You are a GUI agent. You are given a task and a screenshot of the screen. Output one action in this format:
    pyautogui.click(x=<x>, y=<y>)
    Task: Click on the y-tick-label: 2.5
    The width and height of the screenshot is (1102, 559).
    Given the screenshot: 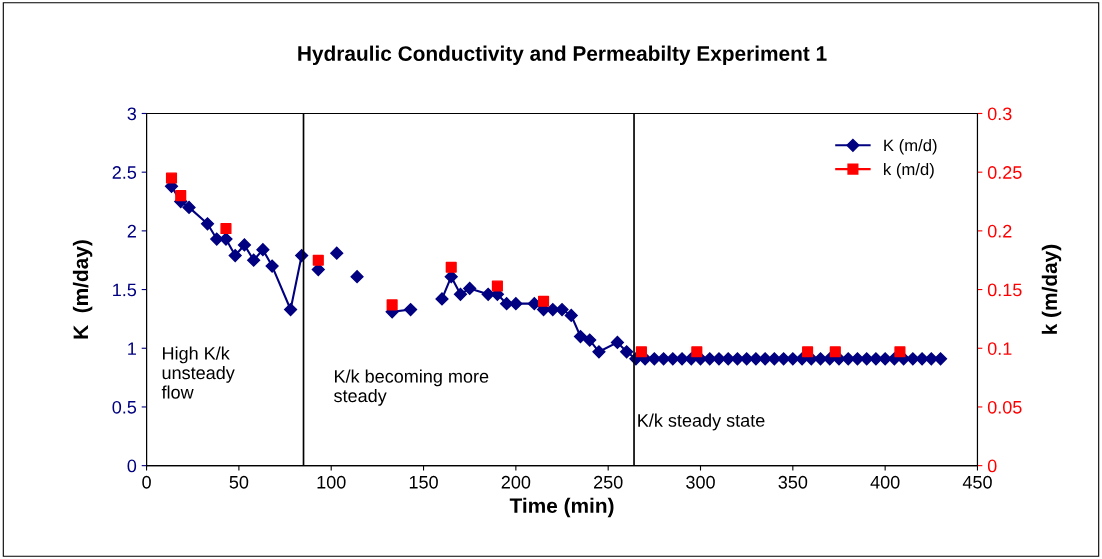 What is the action you would take?
    pyautogui.click(x=124, y=172)
    